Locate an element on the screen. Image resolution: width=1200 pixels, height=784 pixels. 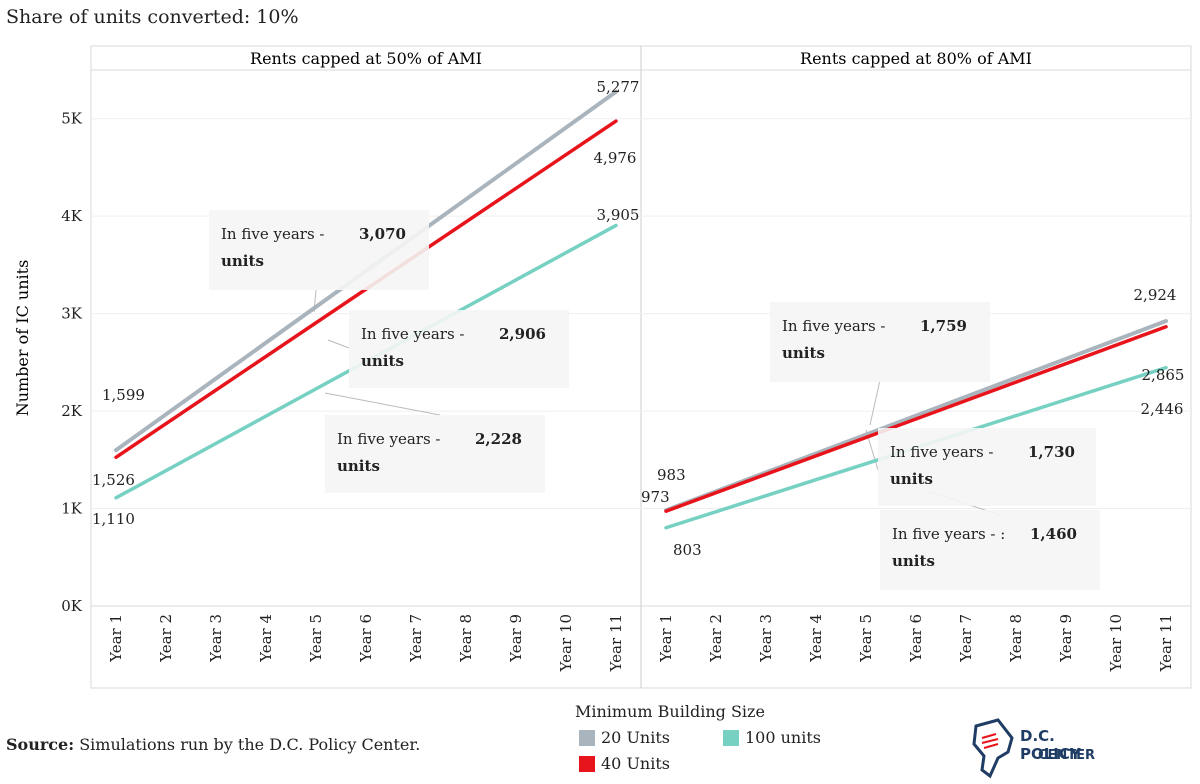
logo-line1: D.C. POLICY is located at coordinates (1050, 745).